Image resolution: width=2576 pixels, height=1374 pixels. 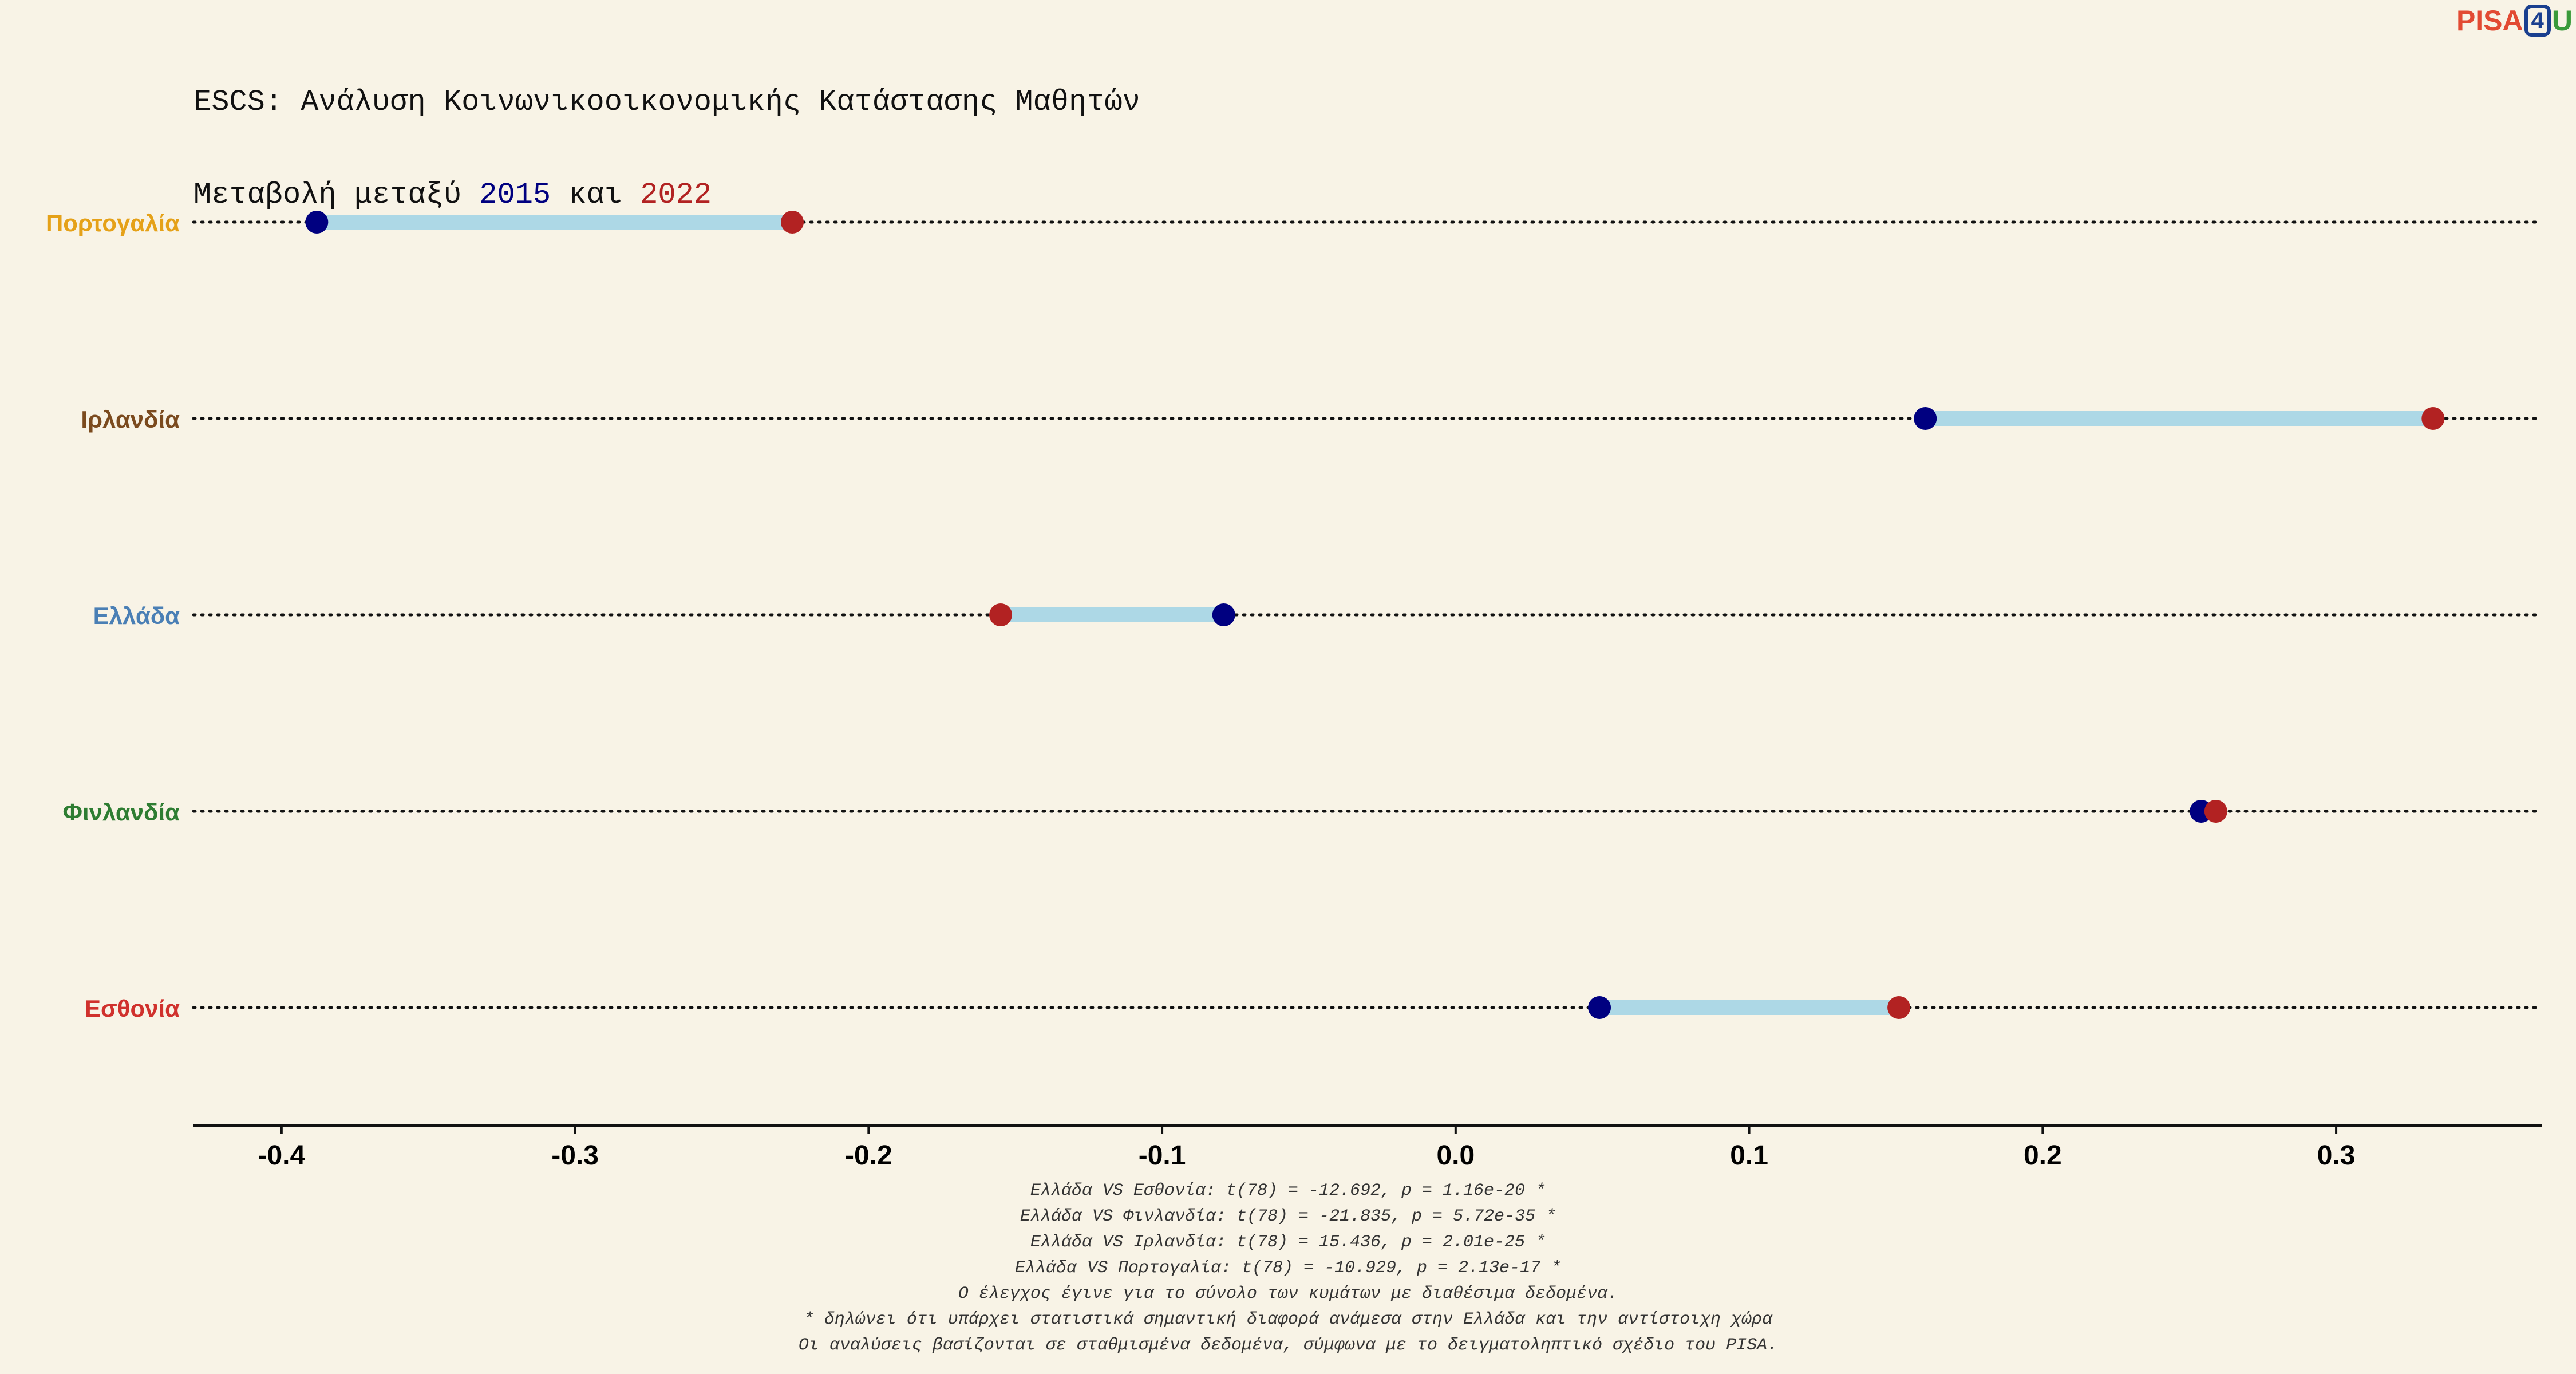 I want to click on x-tick-label: 0.0, so click(x=1455, y=1155).